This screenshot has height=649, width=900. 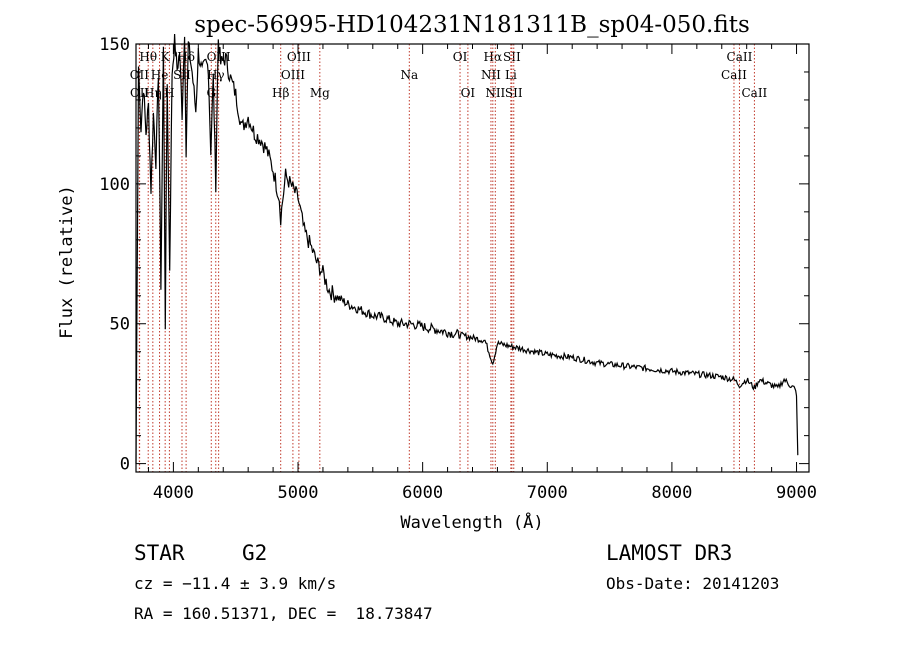 What do you see at coordinates (166, 57) in the screenshot?
I see `spectral-line-label: K` at bounding box center [166, 57].